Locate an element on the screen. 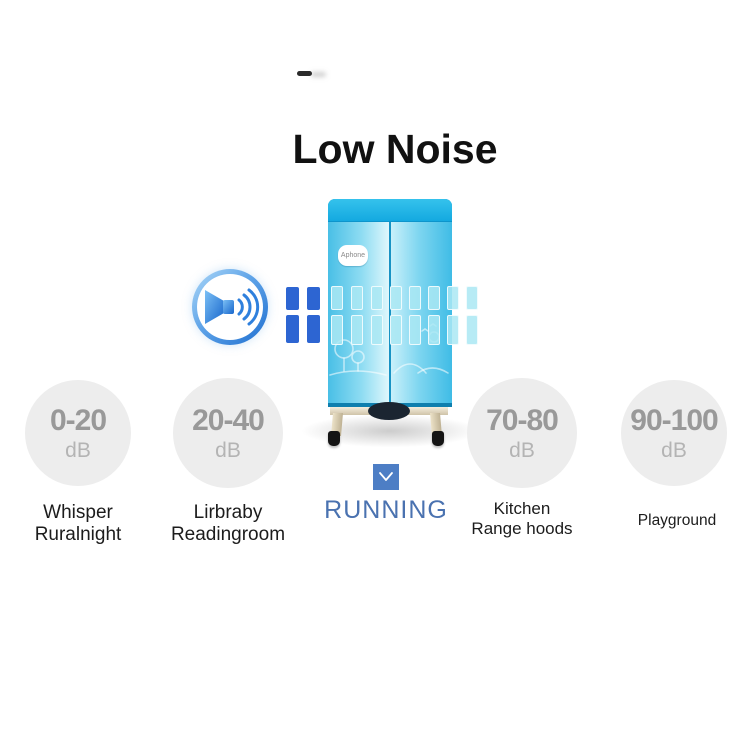 Image resolution: width=750 pixels, height=750 pixels. caption-line: Ruralnight is located at coordinates (78, 535).